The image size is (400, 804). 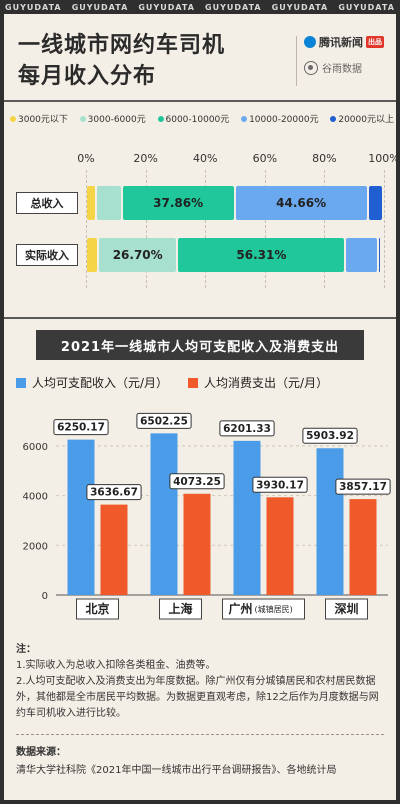 What do you see at coordinates (116, 665) in the screenshot?
I see `notes-line-1: 1.实际收入为总收入扣除各类租金、油费等。` at bounding box center [116, 665].